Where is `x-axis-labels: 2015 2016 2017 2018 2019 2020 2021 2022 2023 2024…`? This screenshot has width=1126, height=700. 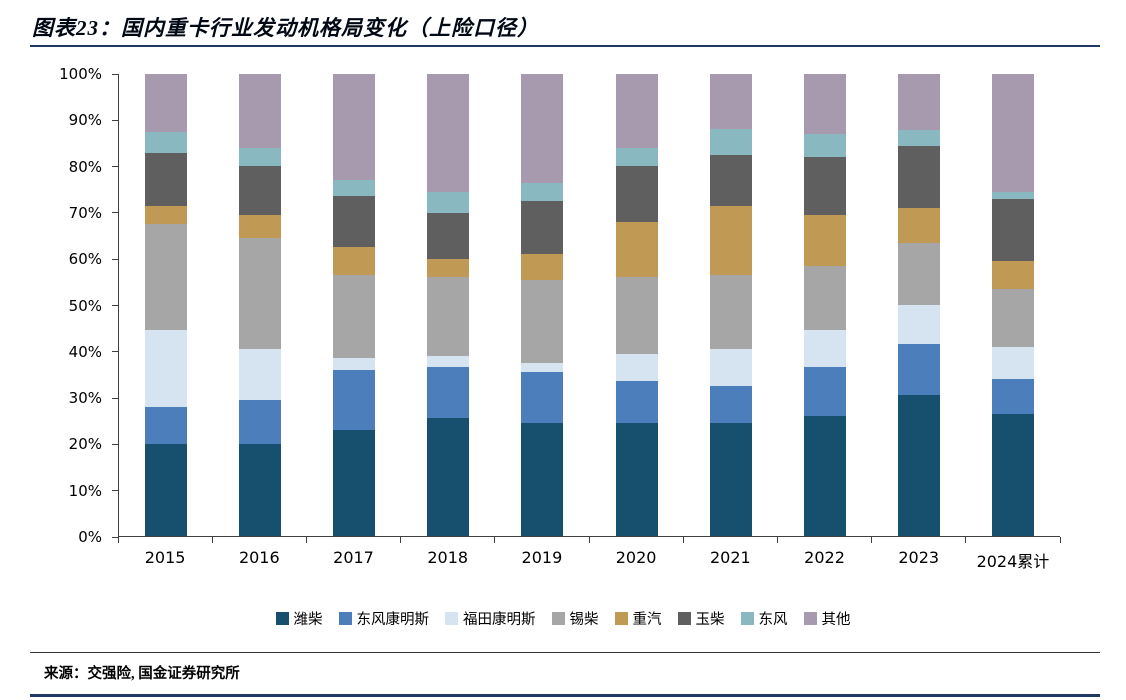
x-axis-labels: 2015 2016 2017 2018 2019 2020 2021 2022 2023 2024… is located at coordinates (589, 560).